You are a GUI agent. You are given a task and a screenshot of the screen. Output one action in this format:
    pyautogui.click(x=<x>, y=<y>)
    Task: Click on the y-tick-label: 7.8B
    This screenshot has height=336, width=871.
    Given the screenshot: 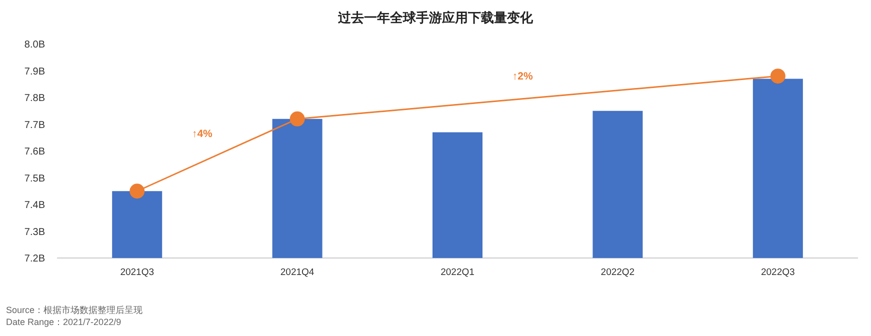 What is the action you would take?
    pyautogui.click(x=35, y=98)
    